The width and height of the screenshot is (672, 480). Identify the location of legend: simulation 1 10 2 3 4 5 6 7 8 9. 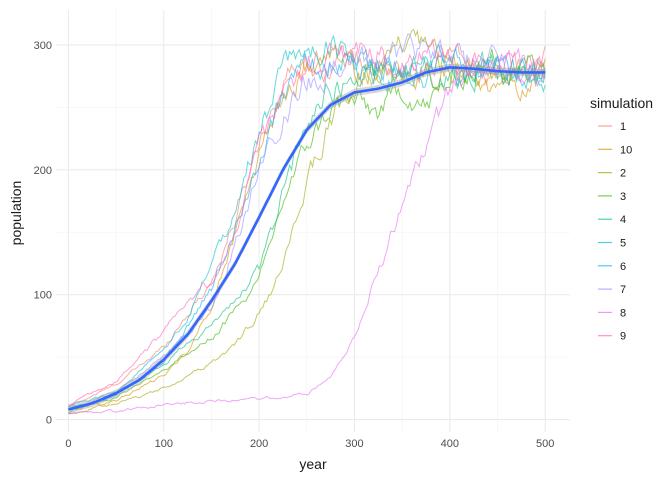
(621, 219).